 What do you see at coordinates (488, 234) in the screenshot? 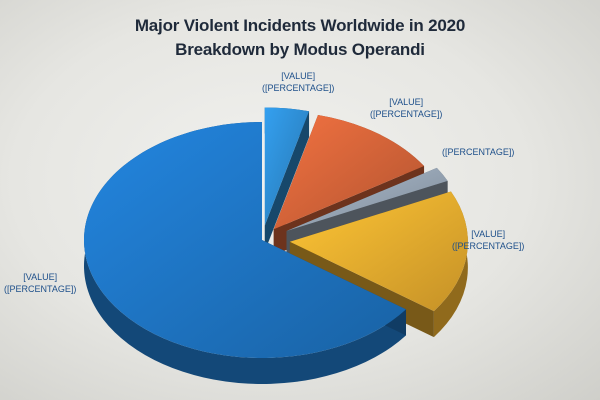
I see `slice-4-value-label: [VALUE]` at bounding box center [488, 234].